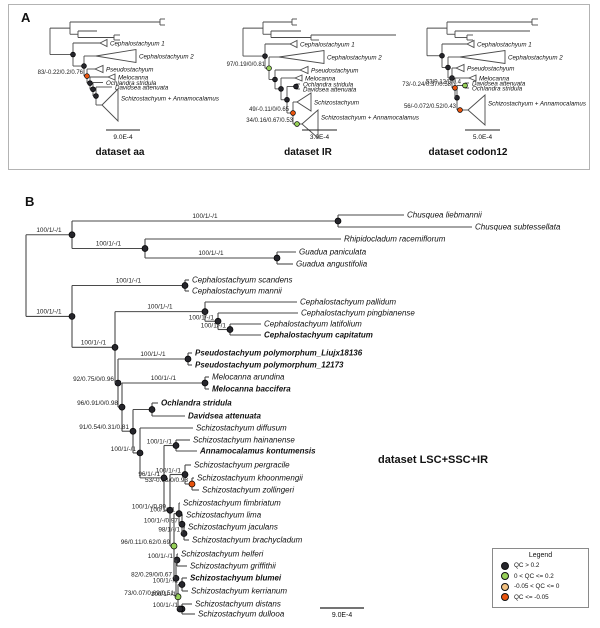  Describe the element at coordinates (232, 502) in the screenshot. I see `taxon-label: Schizostachyum fimbriatum` at that location.